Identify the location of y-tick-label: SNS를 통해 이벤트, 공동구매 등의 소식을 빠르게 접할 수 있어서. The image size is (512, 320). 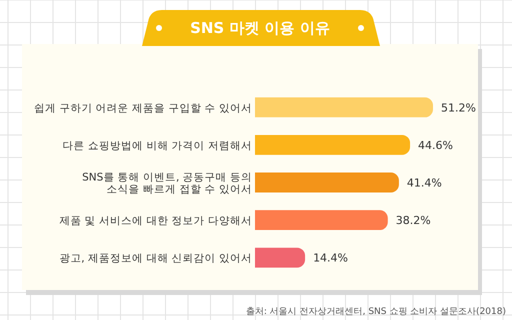
(167, 184).